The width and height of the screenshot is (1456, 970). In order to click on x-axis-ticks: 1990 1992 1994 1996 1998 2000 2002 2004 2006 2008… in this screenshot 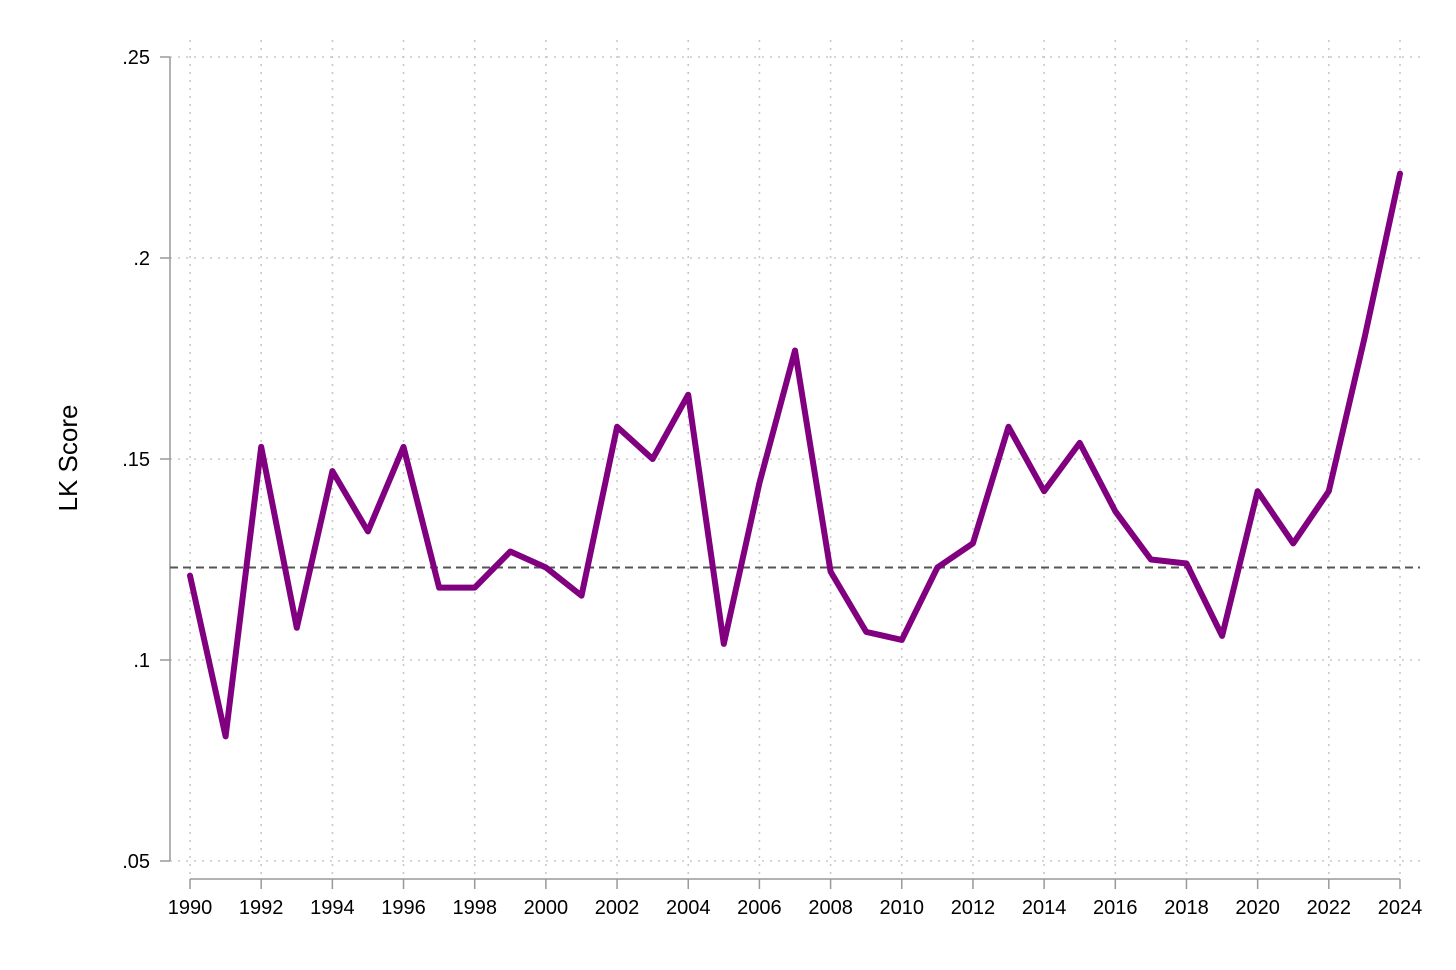, I will do `click(795, 899)`.